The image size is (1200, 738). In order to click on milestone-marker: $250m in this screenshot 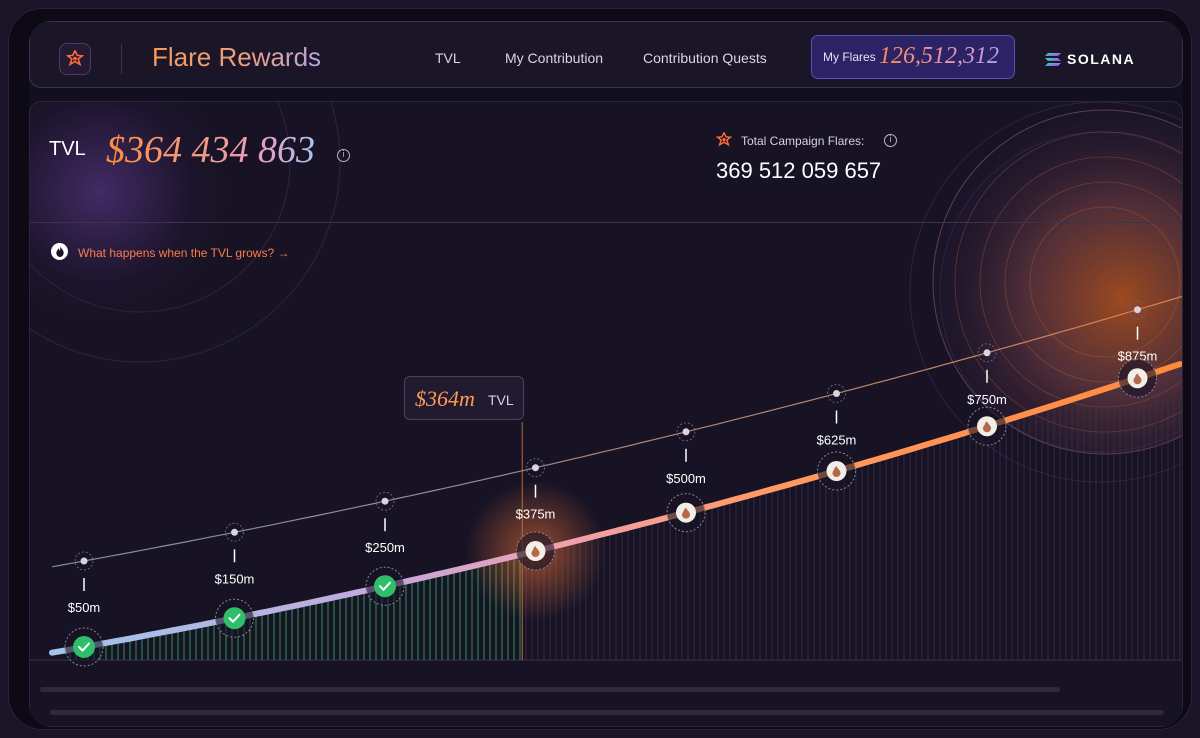, I will do `click(385, 548)`.